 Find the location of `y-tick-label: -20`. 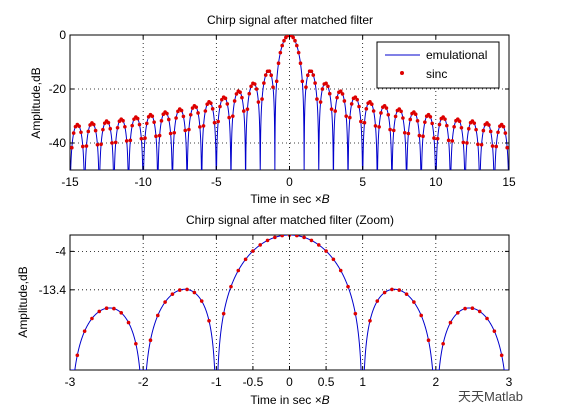

y-tick-label: -20 is located at coordinates (58, 89).